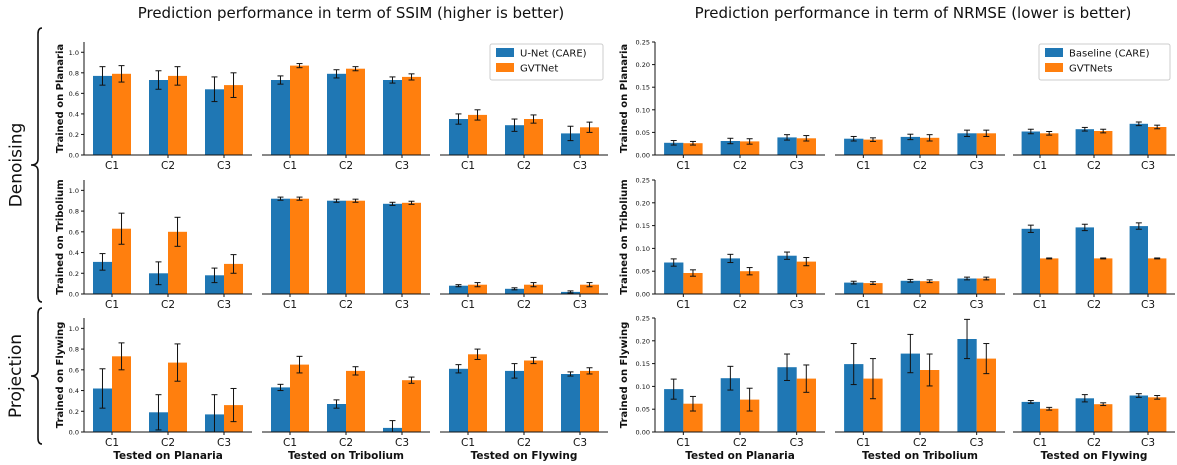 The image size is (1177, 465). I want to click on nrmse-r2c0-errorbar-gvt-C2, so click(749, 399).